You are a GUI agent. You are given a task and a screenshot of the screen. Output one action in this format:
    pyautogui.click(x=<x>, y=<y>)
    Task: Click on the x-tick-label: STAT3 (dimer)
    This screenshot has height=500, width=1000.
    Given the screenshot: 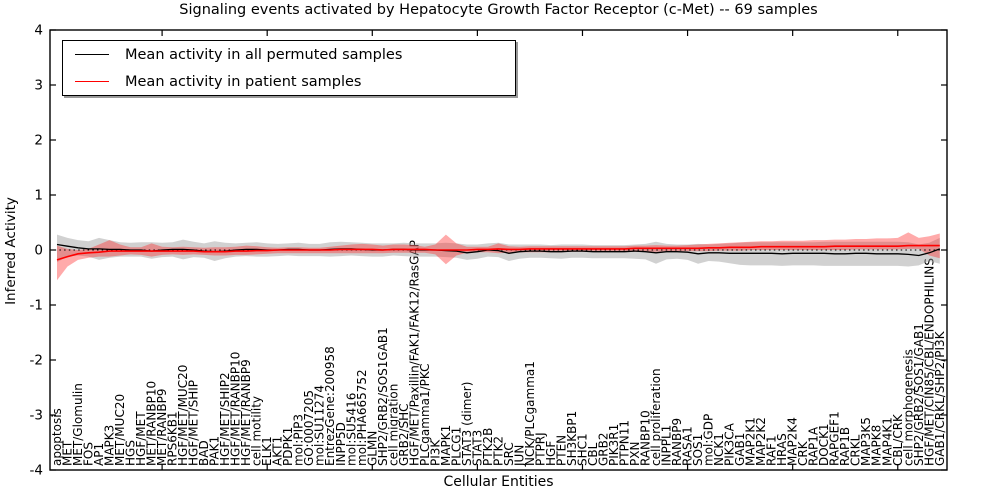 What is the action you would take?
    pyautogui.click(x=467, y=424)
    